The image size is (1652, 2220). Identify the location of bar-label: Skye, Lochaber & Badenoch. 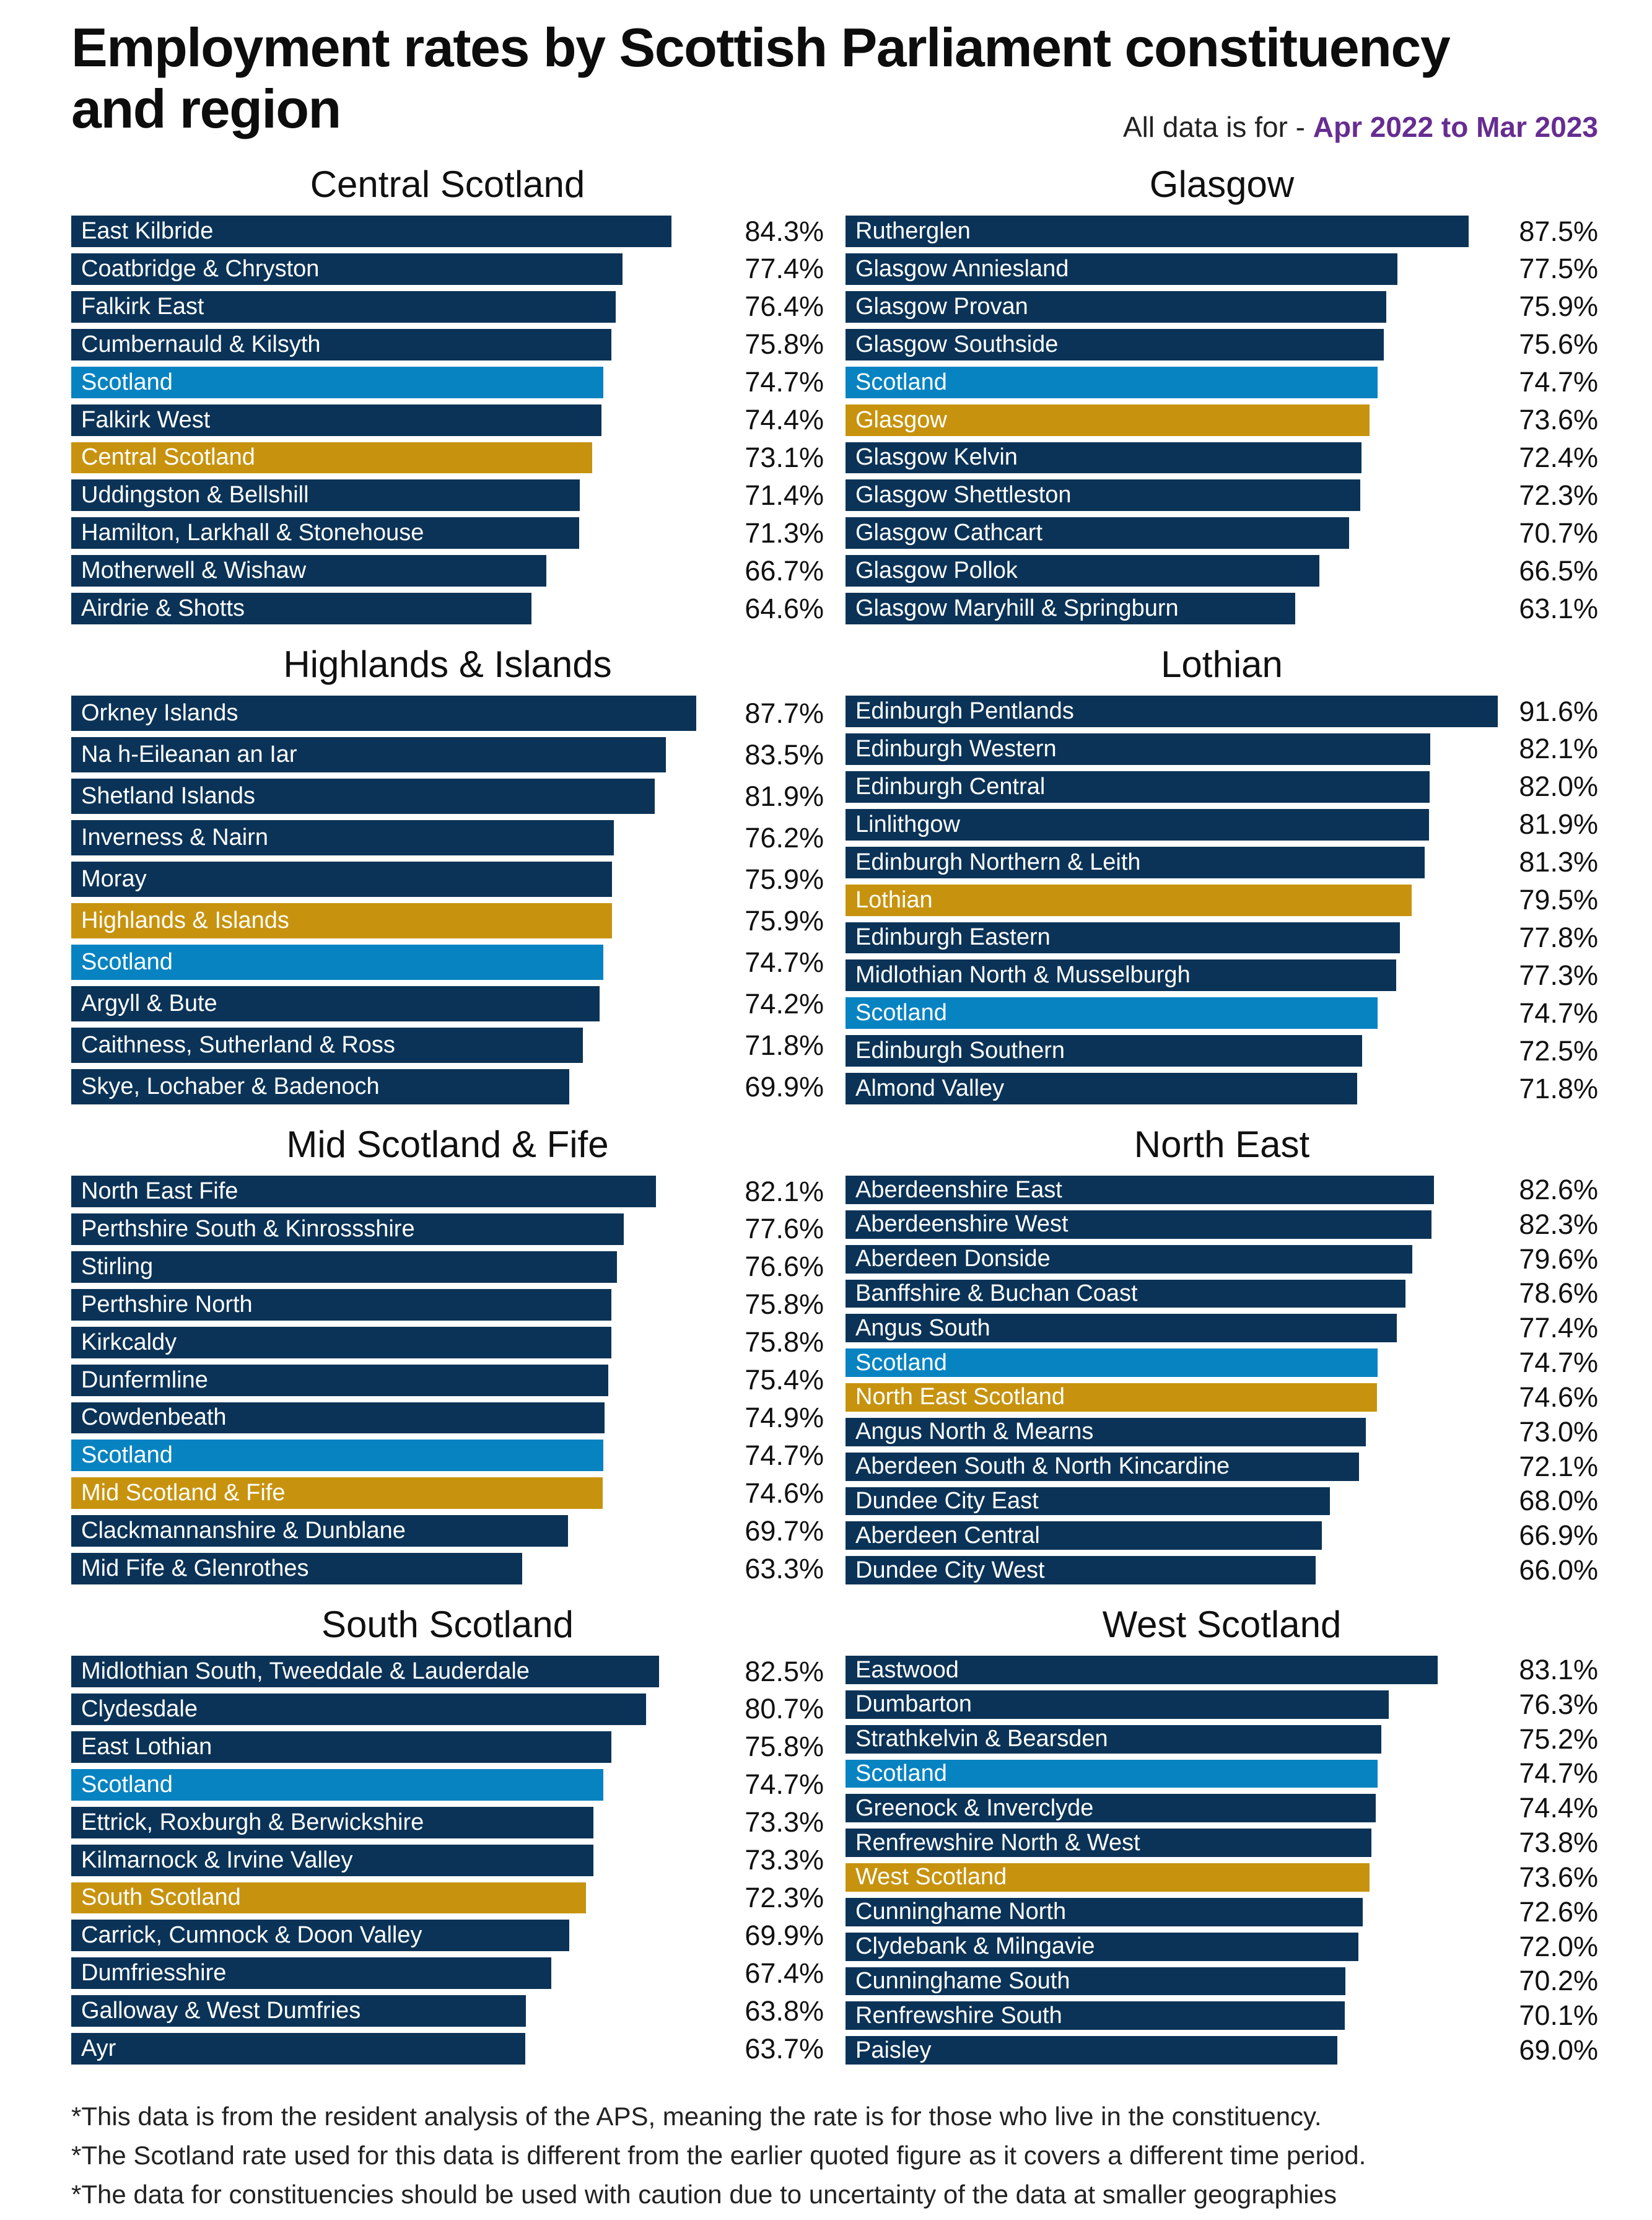
(231, 1086).